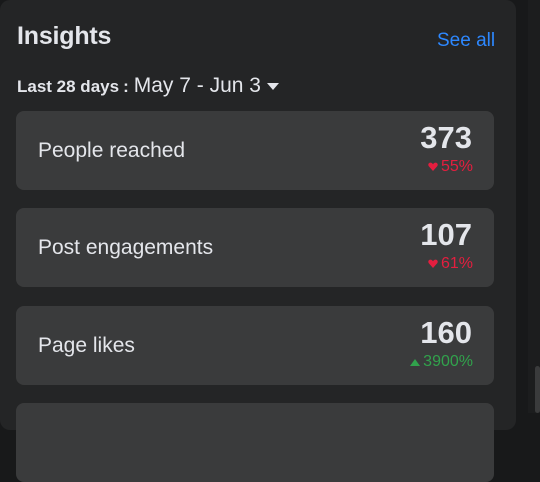 Image resolution: width=540 pixels, height=482 pixels. Describe the element at coordinates (456, 166) in the screenshot. I see `metric-change-value: 55%` at that location.